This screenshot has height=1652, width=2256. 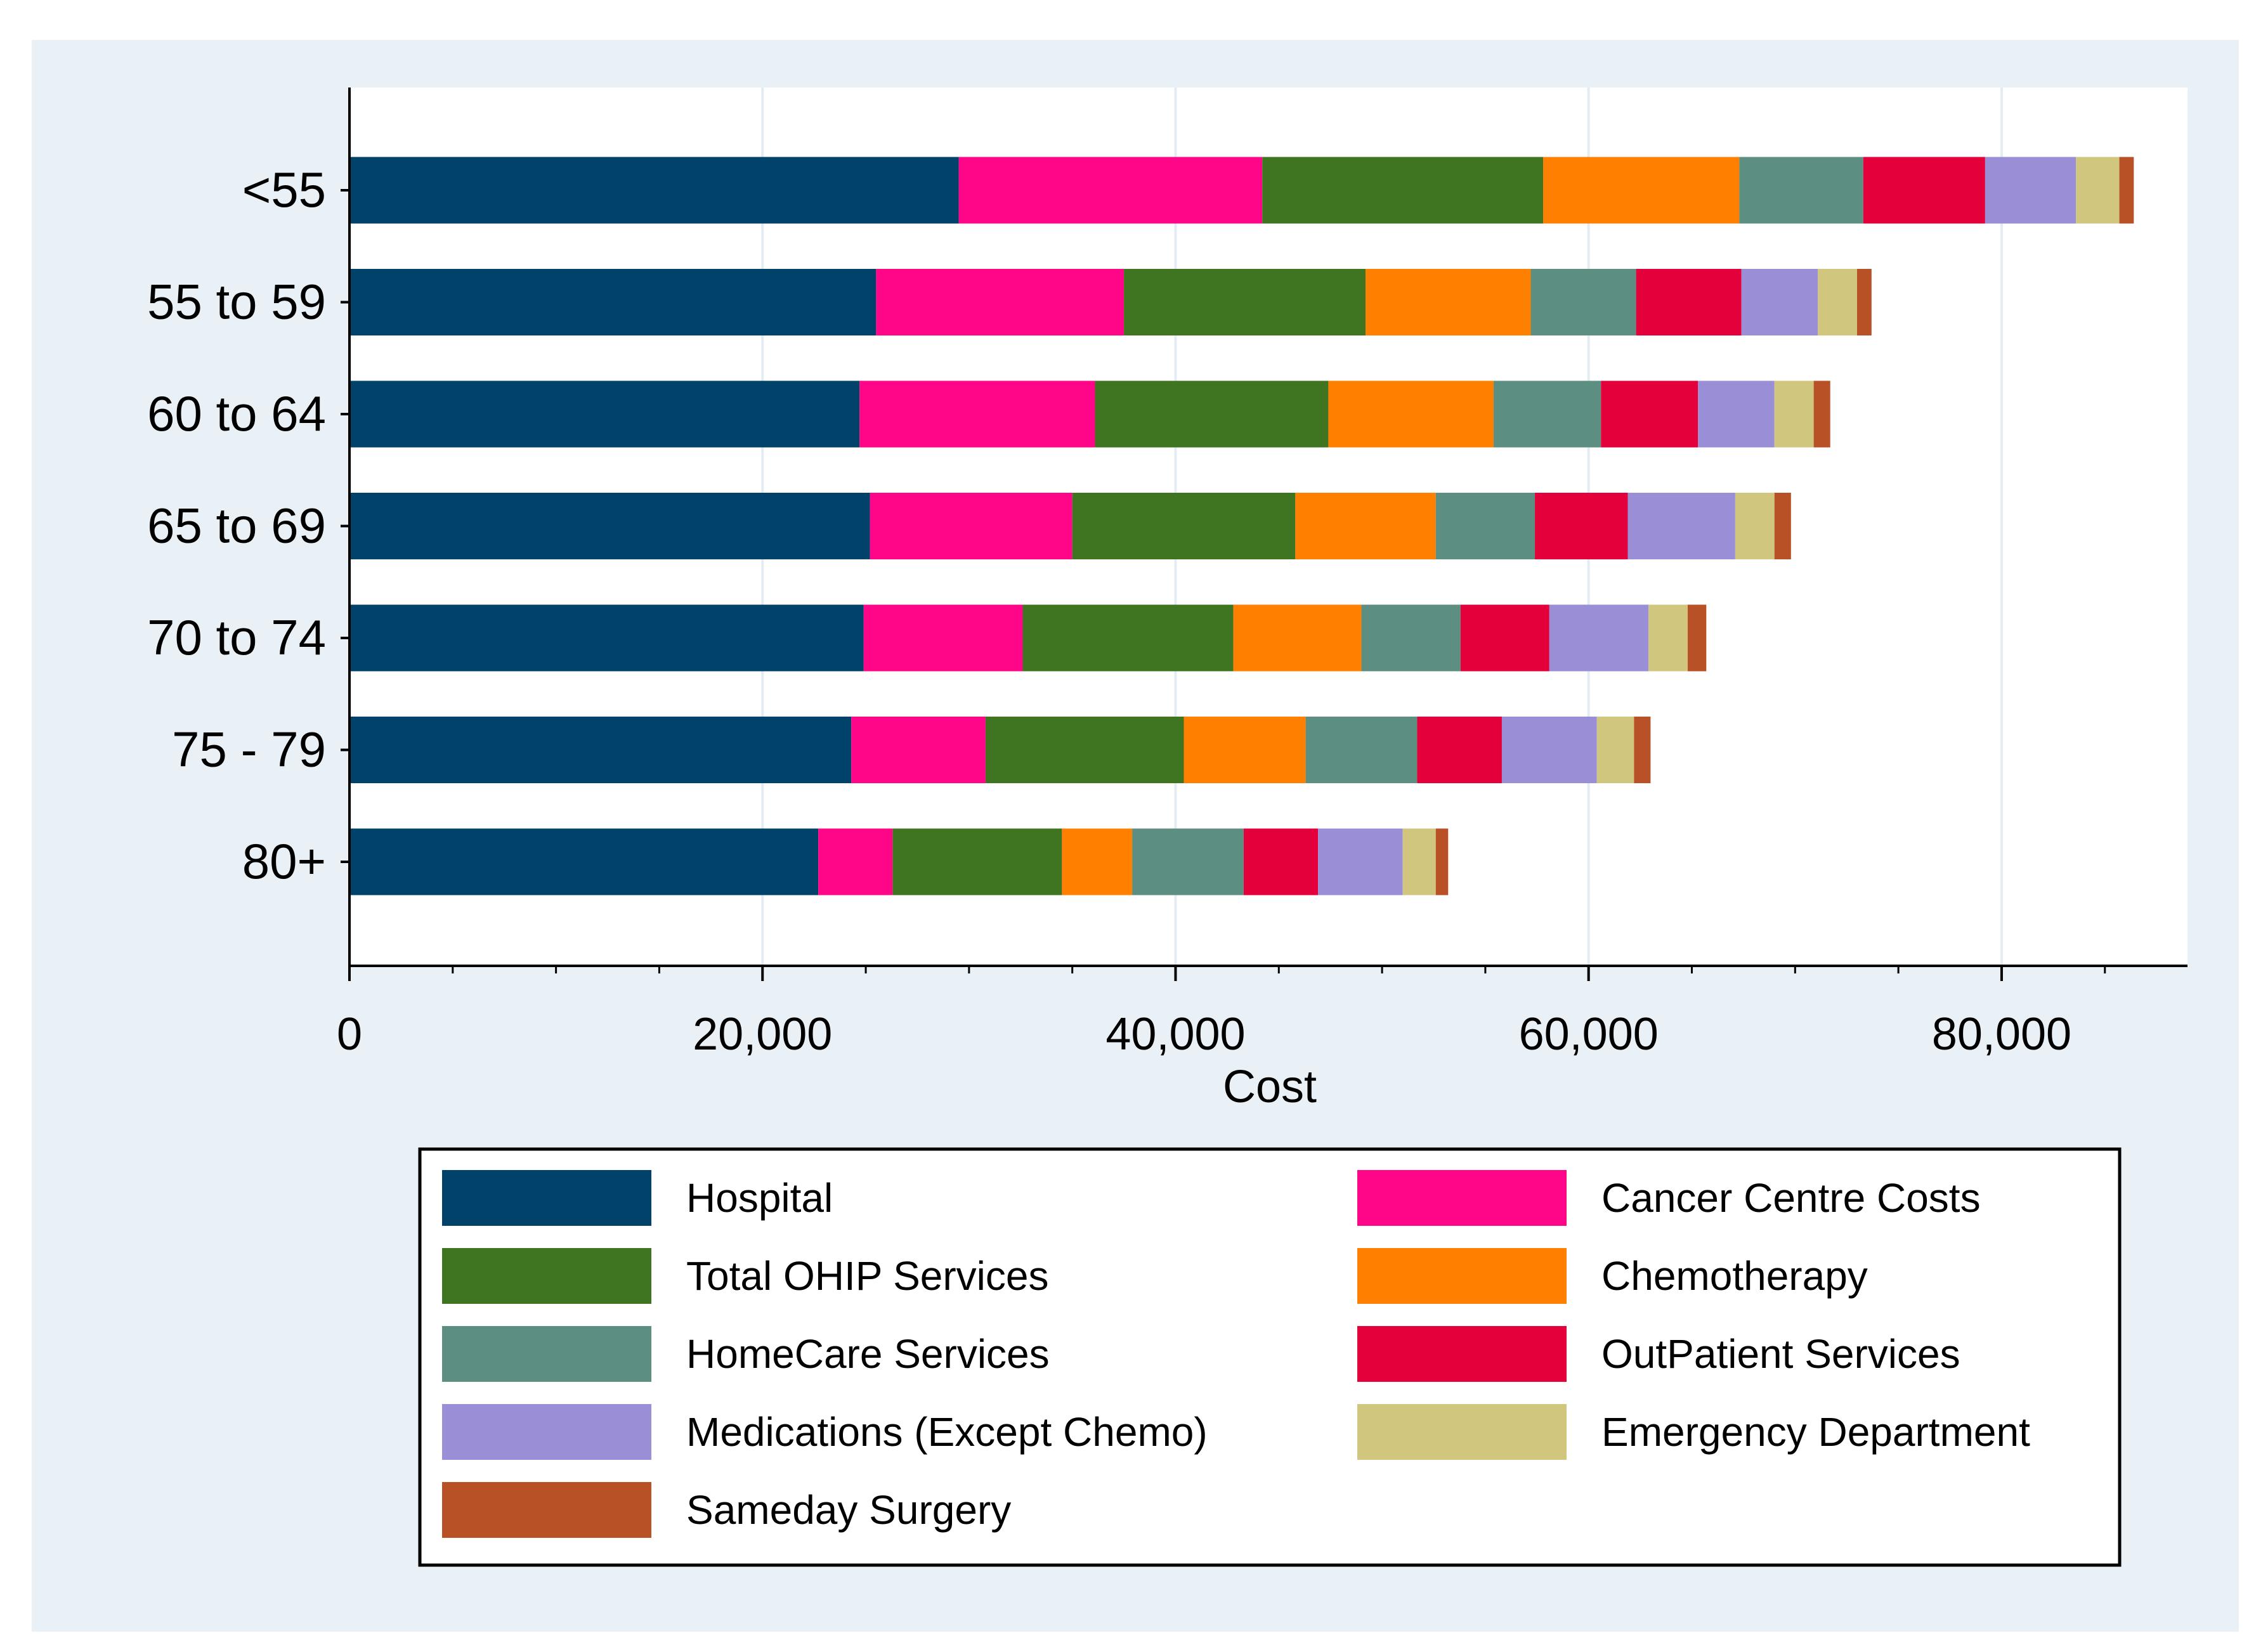 What do you see at coordinates (236, 526) in the screenshot?
I see `y-tick-label: 65 to 69` at bounding box center [236, 526].